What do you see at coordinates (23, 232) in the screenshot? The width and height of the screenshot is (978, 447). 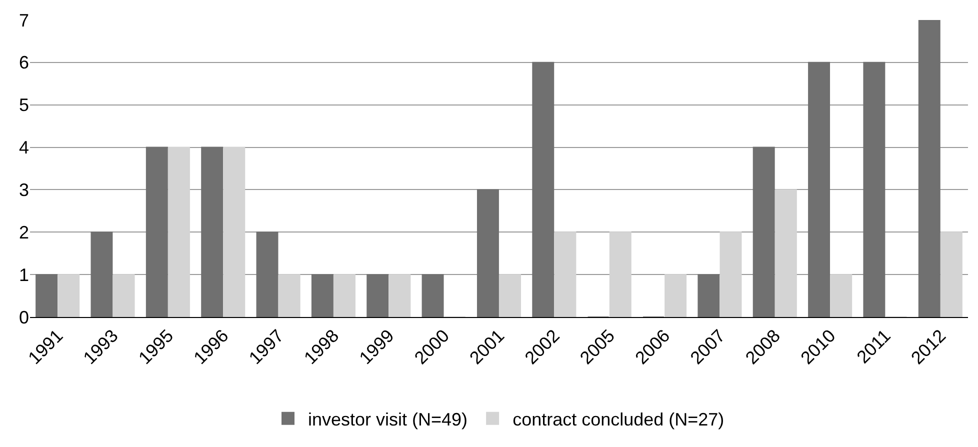 I see `y-tick-label: 2` at bounding box center [23, 232].